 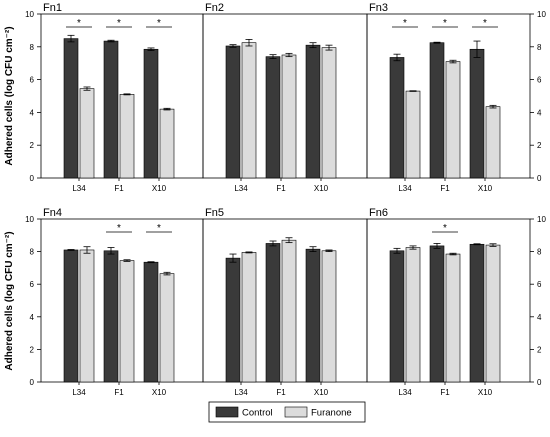 I want to click on panel-fn3-bar-control-l34, so click(x=397, y=118).